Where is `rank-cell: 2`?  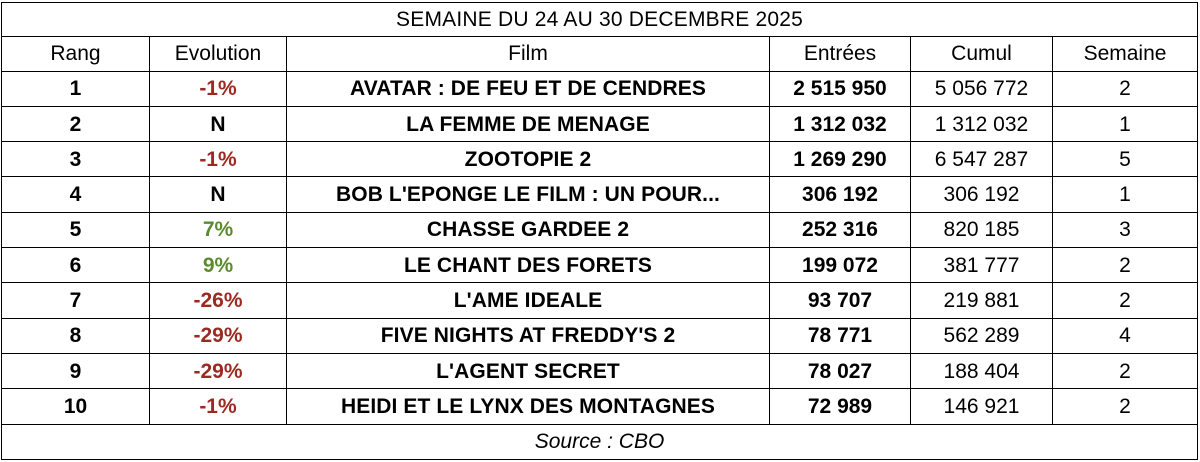 rank-cell: 2 is located at coordinates (75, 124).